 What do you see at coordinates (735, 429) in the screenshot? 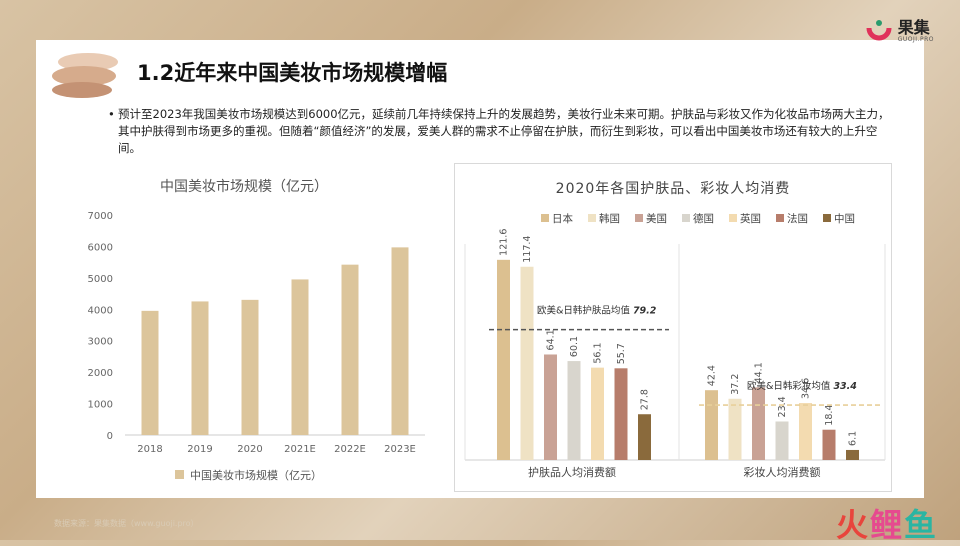
I see `bar-韩国-1` at bounding box center [735, 429].